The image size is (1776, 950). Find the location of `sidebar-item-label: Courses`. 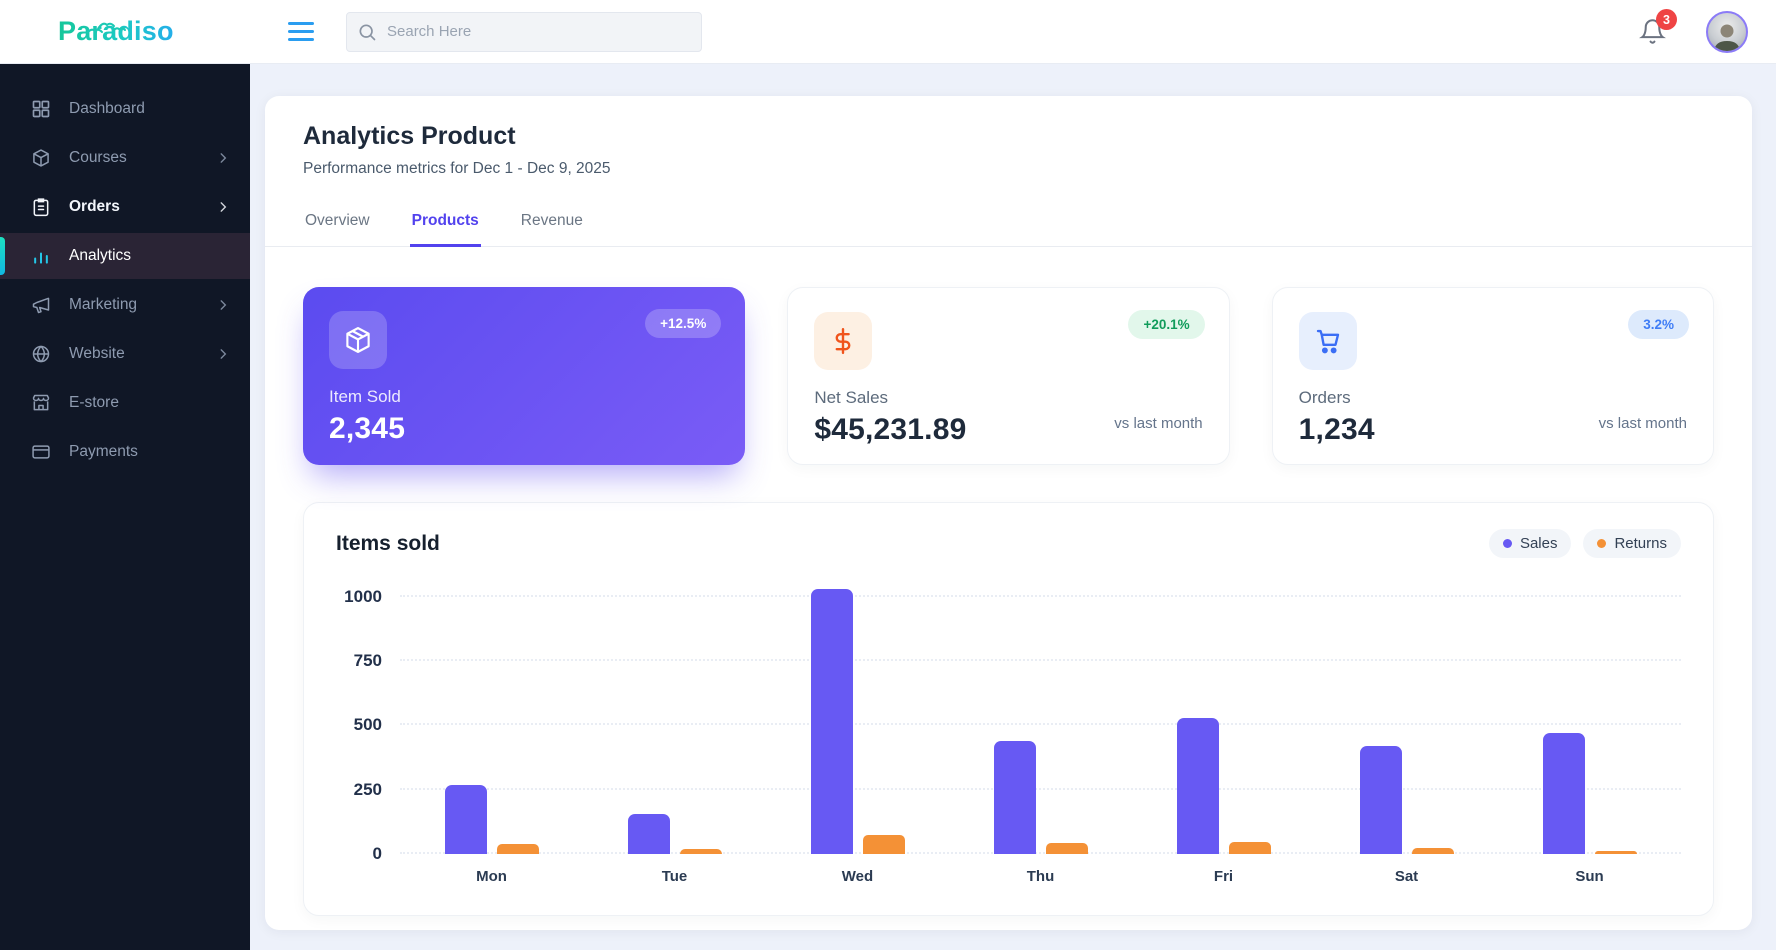

sidebar-item-label: Courses is located at coordinates (98, 157).